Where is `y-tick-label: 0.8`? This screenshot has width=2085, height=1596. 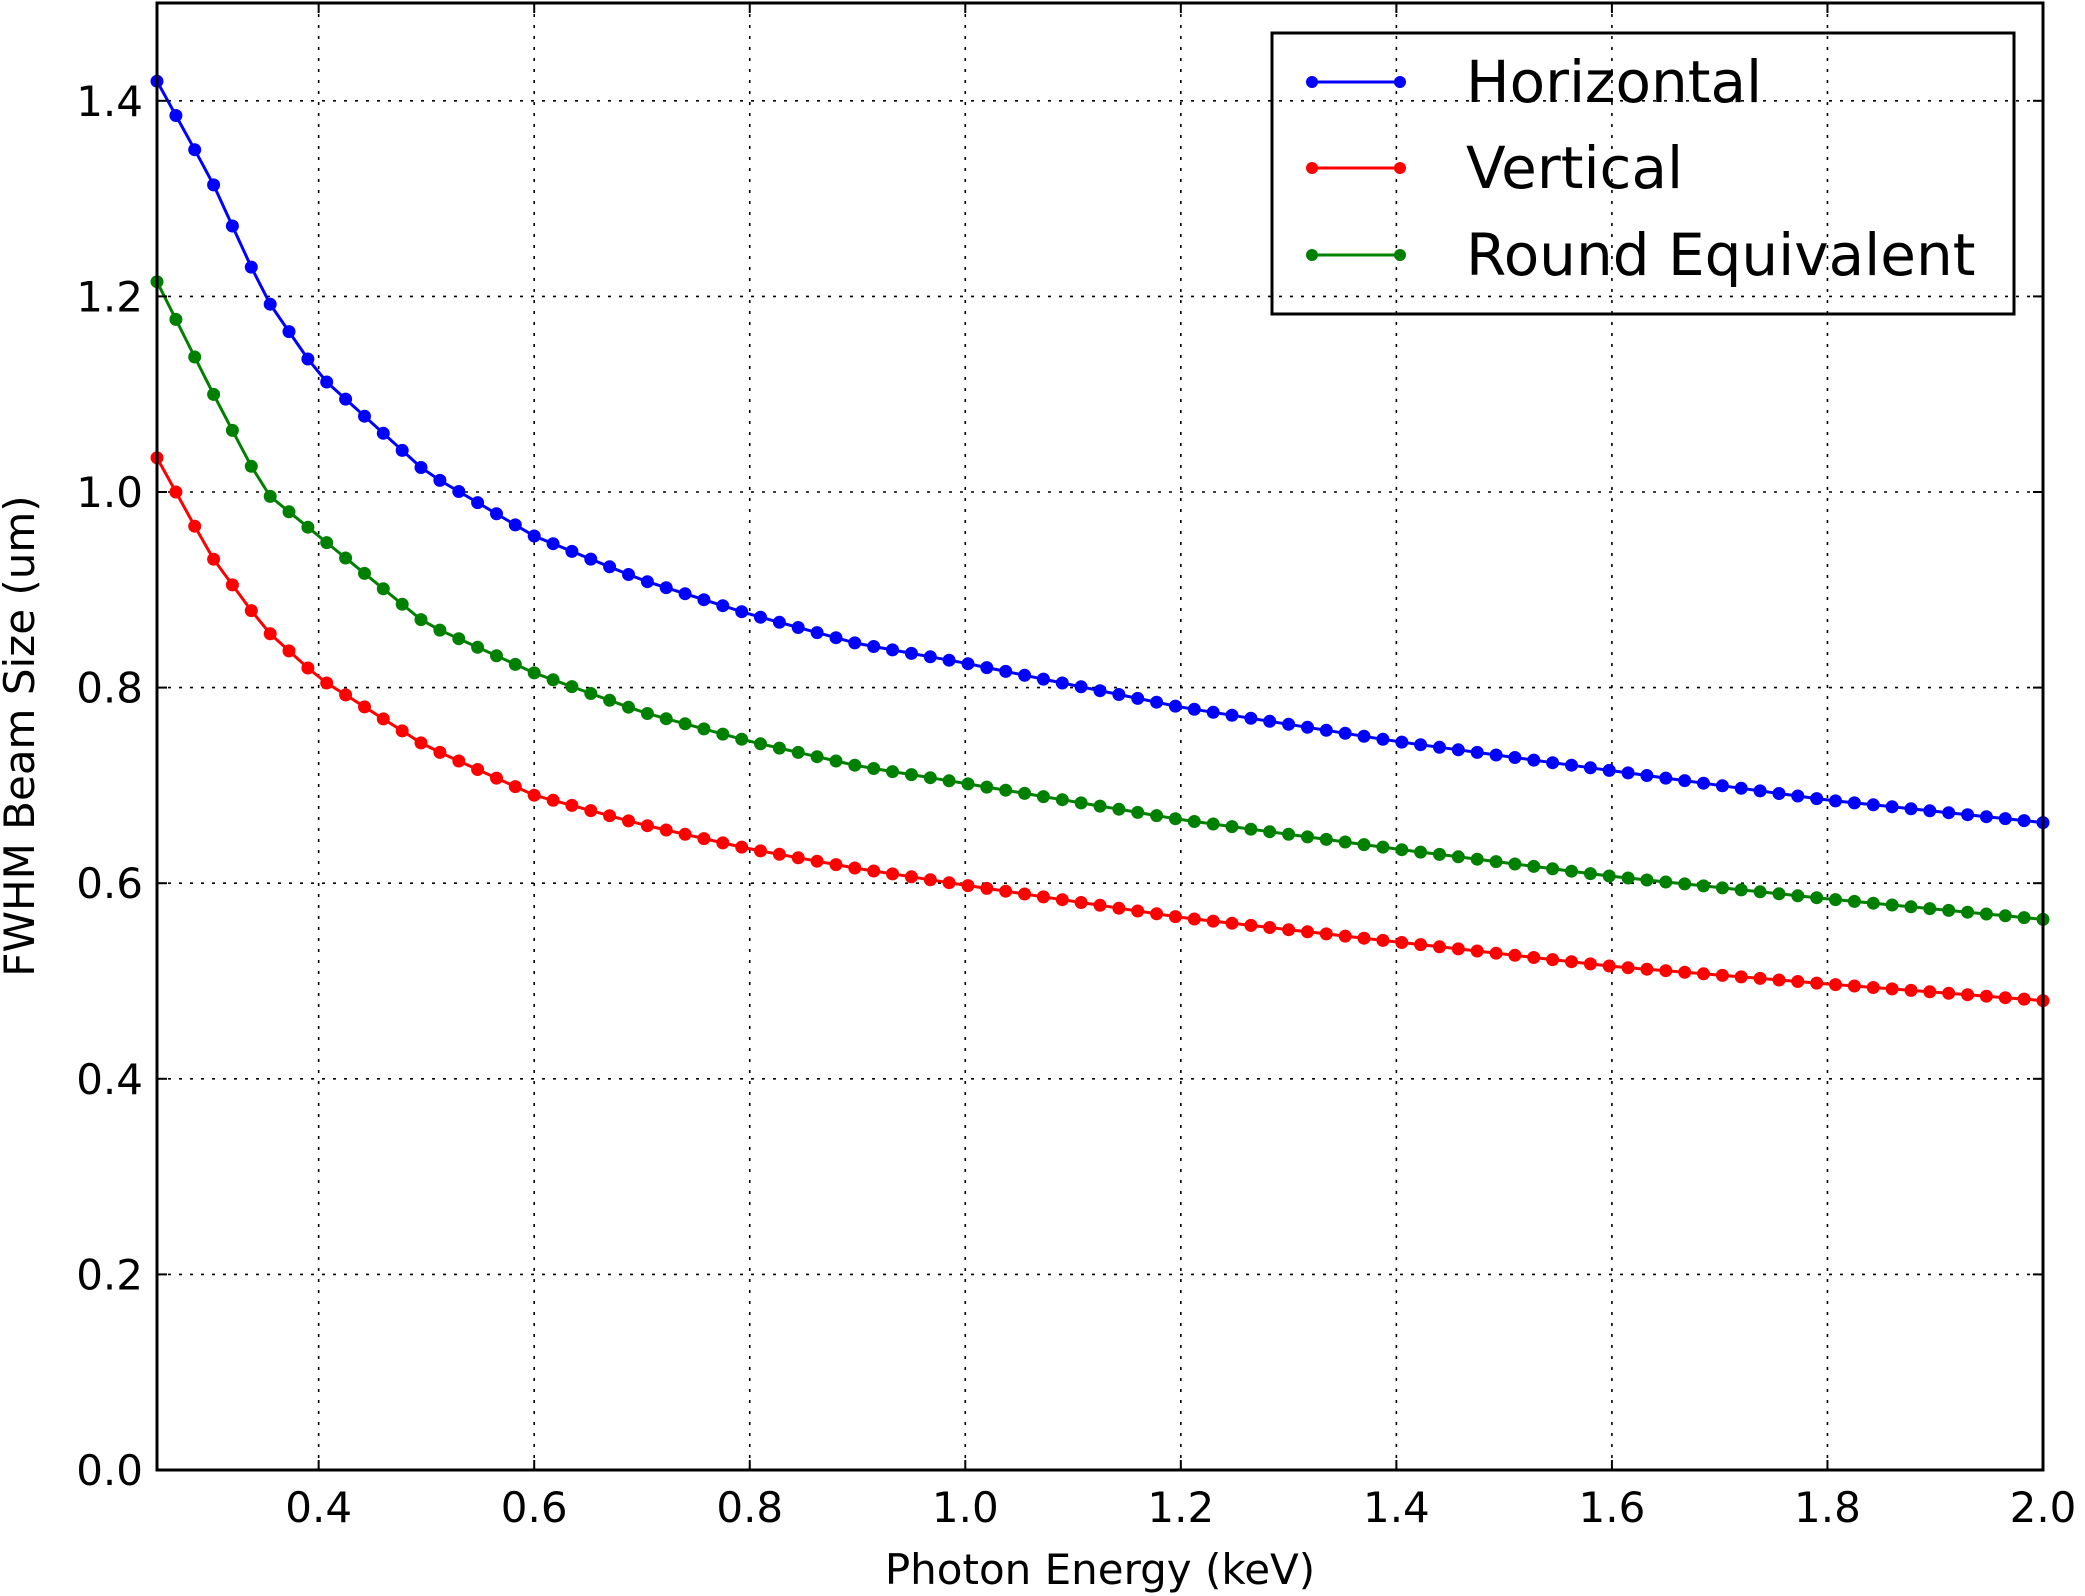
y-tick-label: 0.8 is located at coordinates (109, 688).